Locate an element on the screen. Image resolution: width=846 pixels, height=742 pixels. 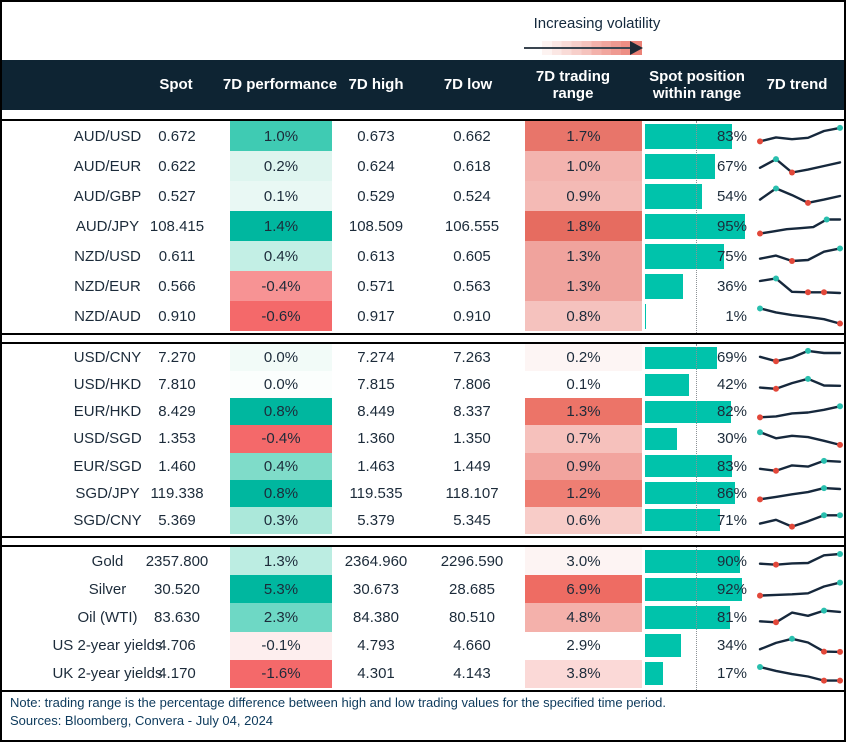
table-row: EUR/SGD 1.460 0.4% 1.463 1.449 0.9% 83% is located at coordinates (423, 466).